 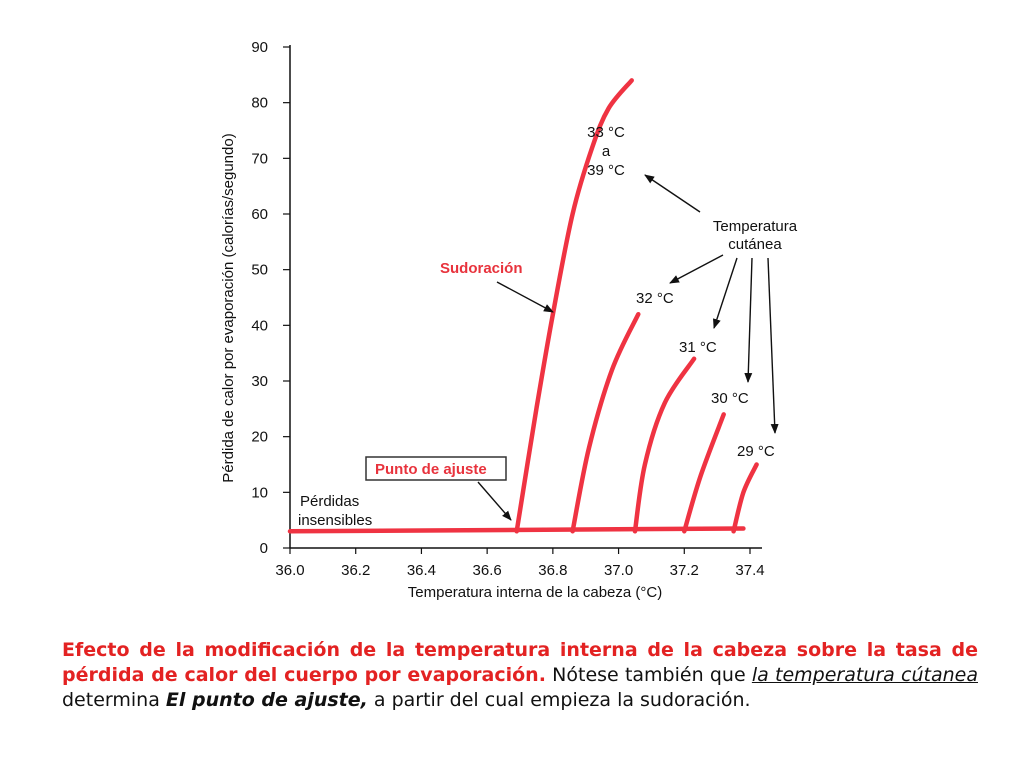 I want to click on x-tick-label: 36.6, so click(x=487, y=570).